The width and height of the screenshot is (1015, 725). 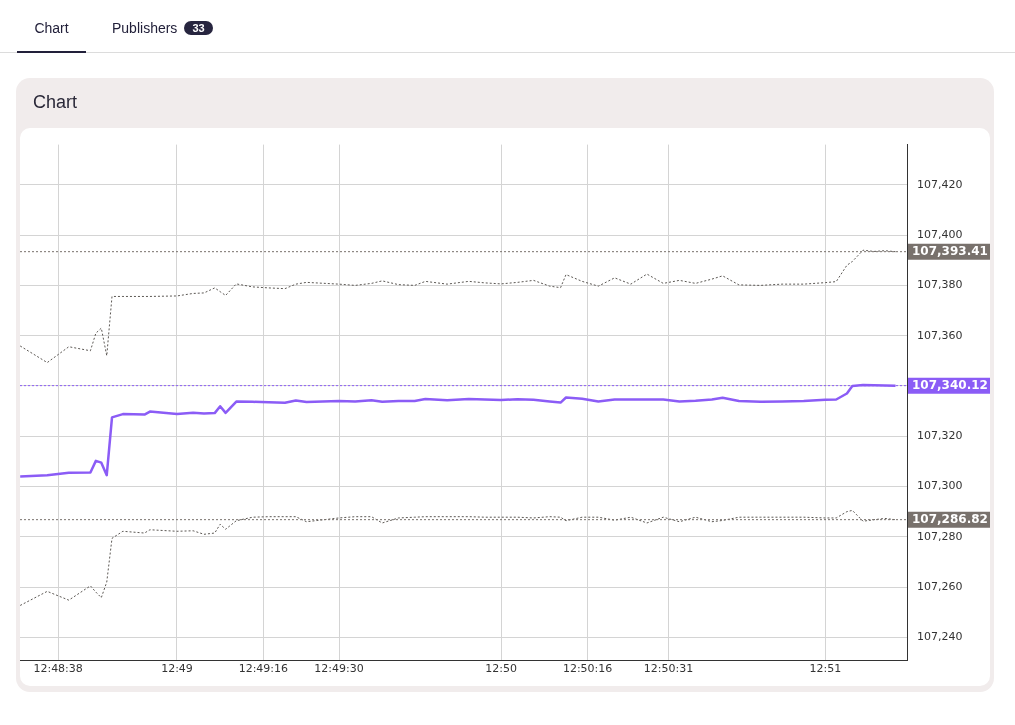 What do you see at coordinates (51, 28) in the screenshot?
I see `text: Chart` at bounding box center [51, 28].